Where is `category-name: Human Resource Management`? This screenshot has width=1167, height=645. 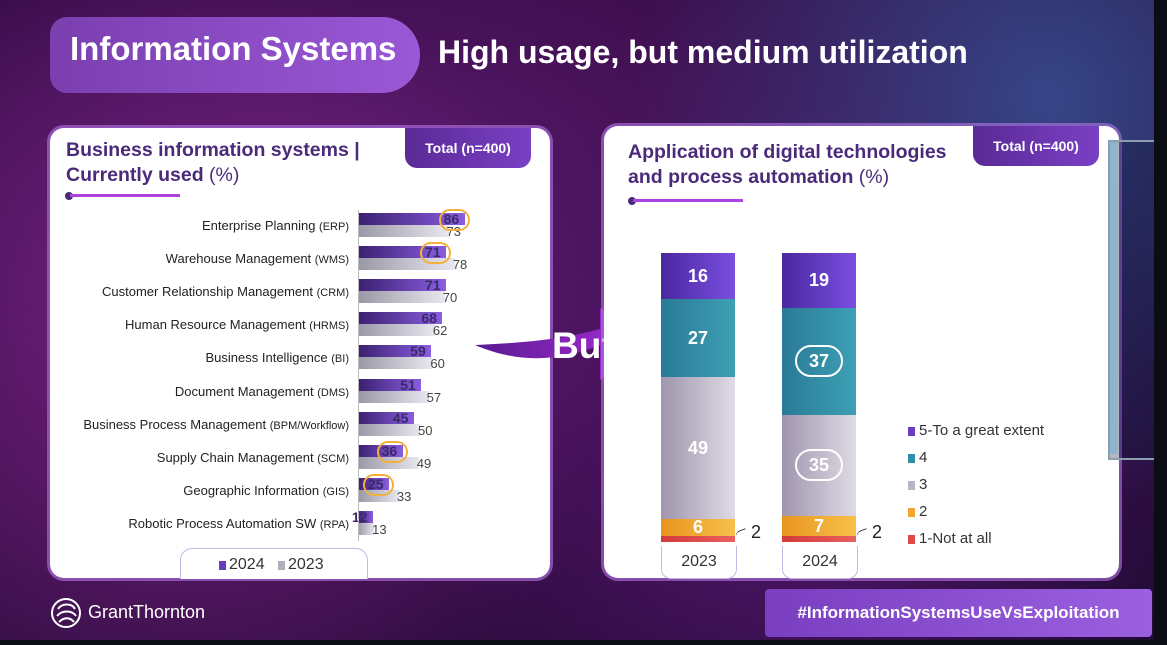
category-name: Human Resource Management is located at coordinates (217, 325).